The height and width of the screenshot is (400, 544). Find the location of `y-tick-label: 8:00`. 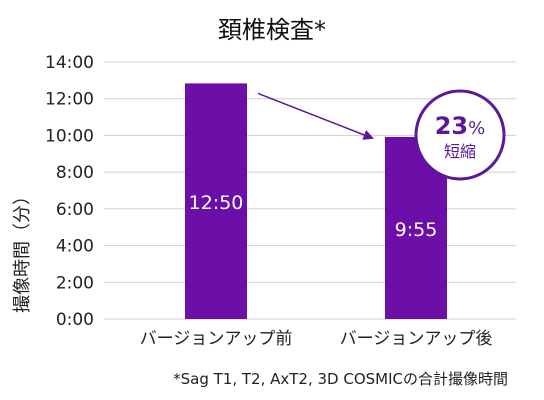

y-tick-label: 8:00 is located at coordinates (75, 173).